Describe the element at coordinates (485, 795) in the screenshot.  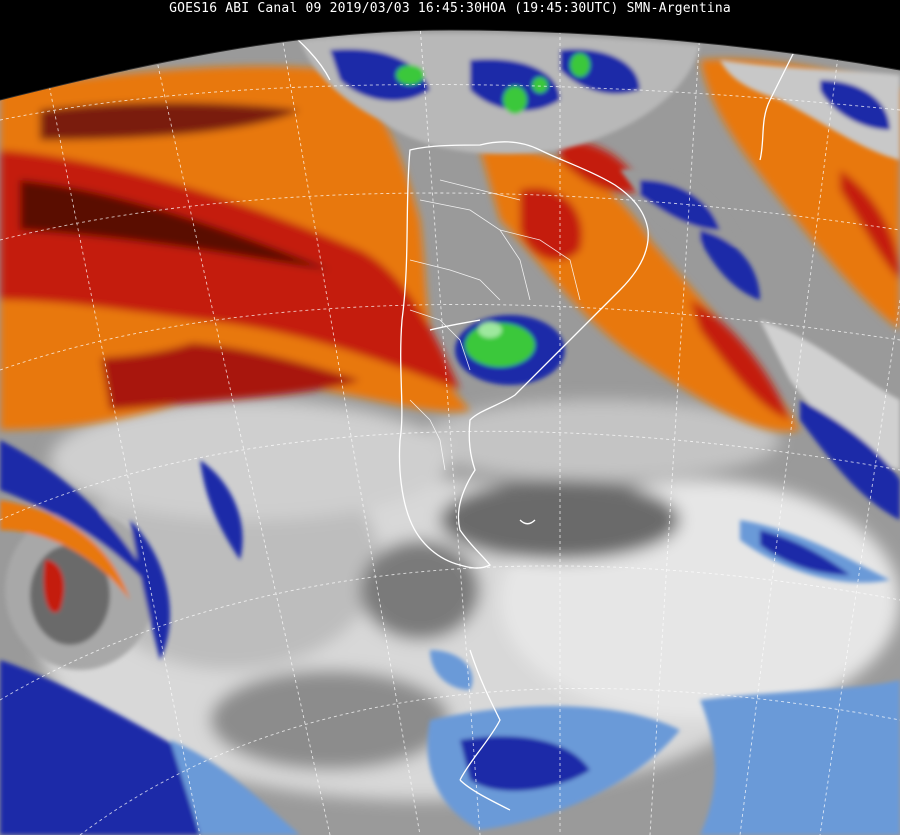
I see `antarctic-coast` at that location.